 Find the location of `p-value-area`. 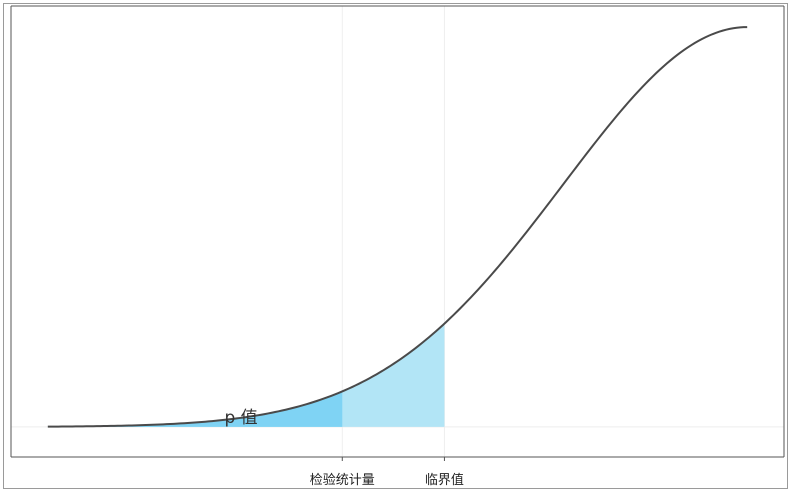

p-value-area is located at coordinates (195, 409).